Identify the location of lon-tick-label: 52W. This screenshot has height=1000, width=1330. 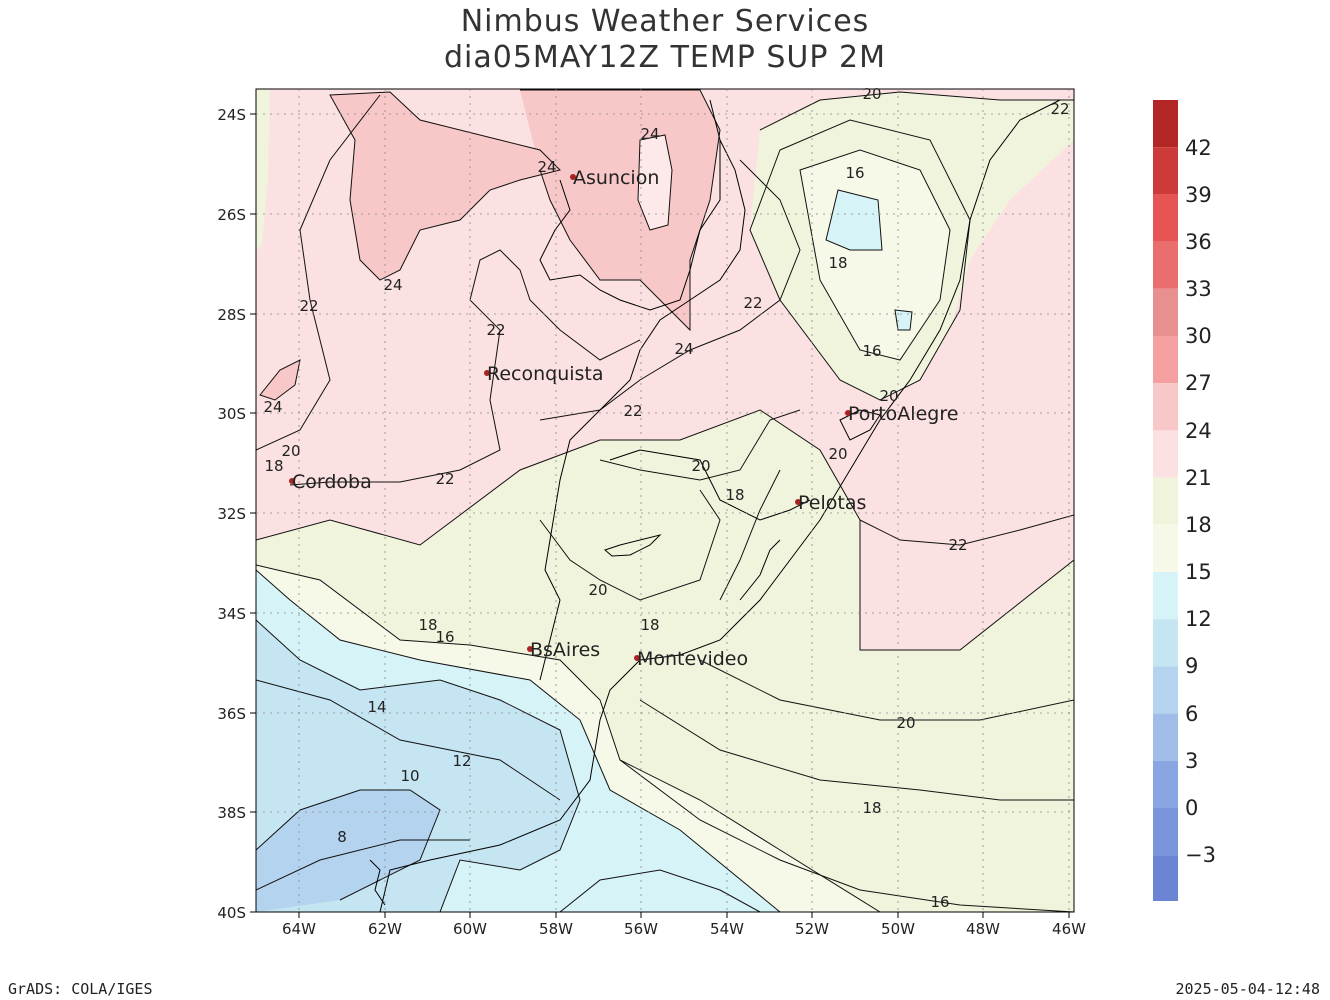
(812, 929).